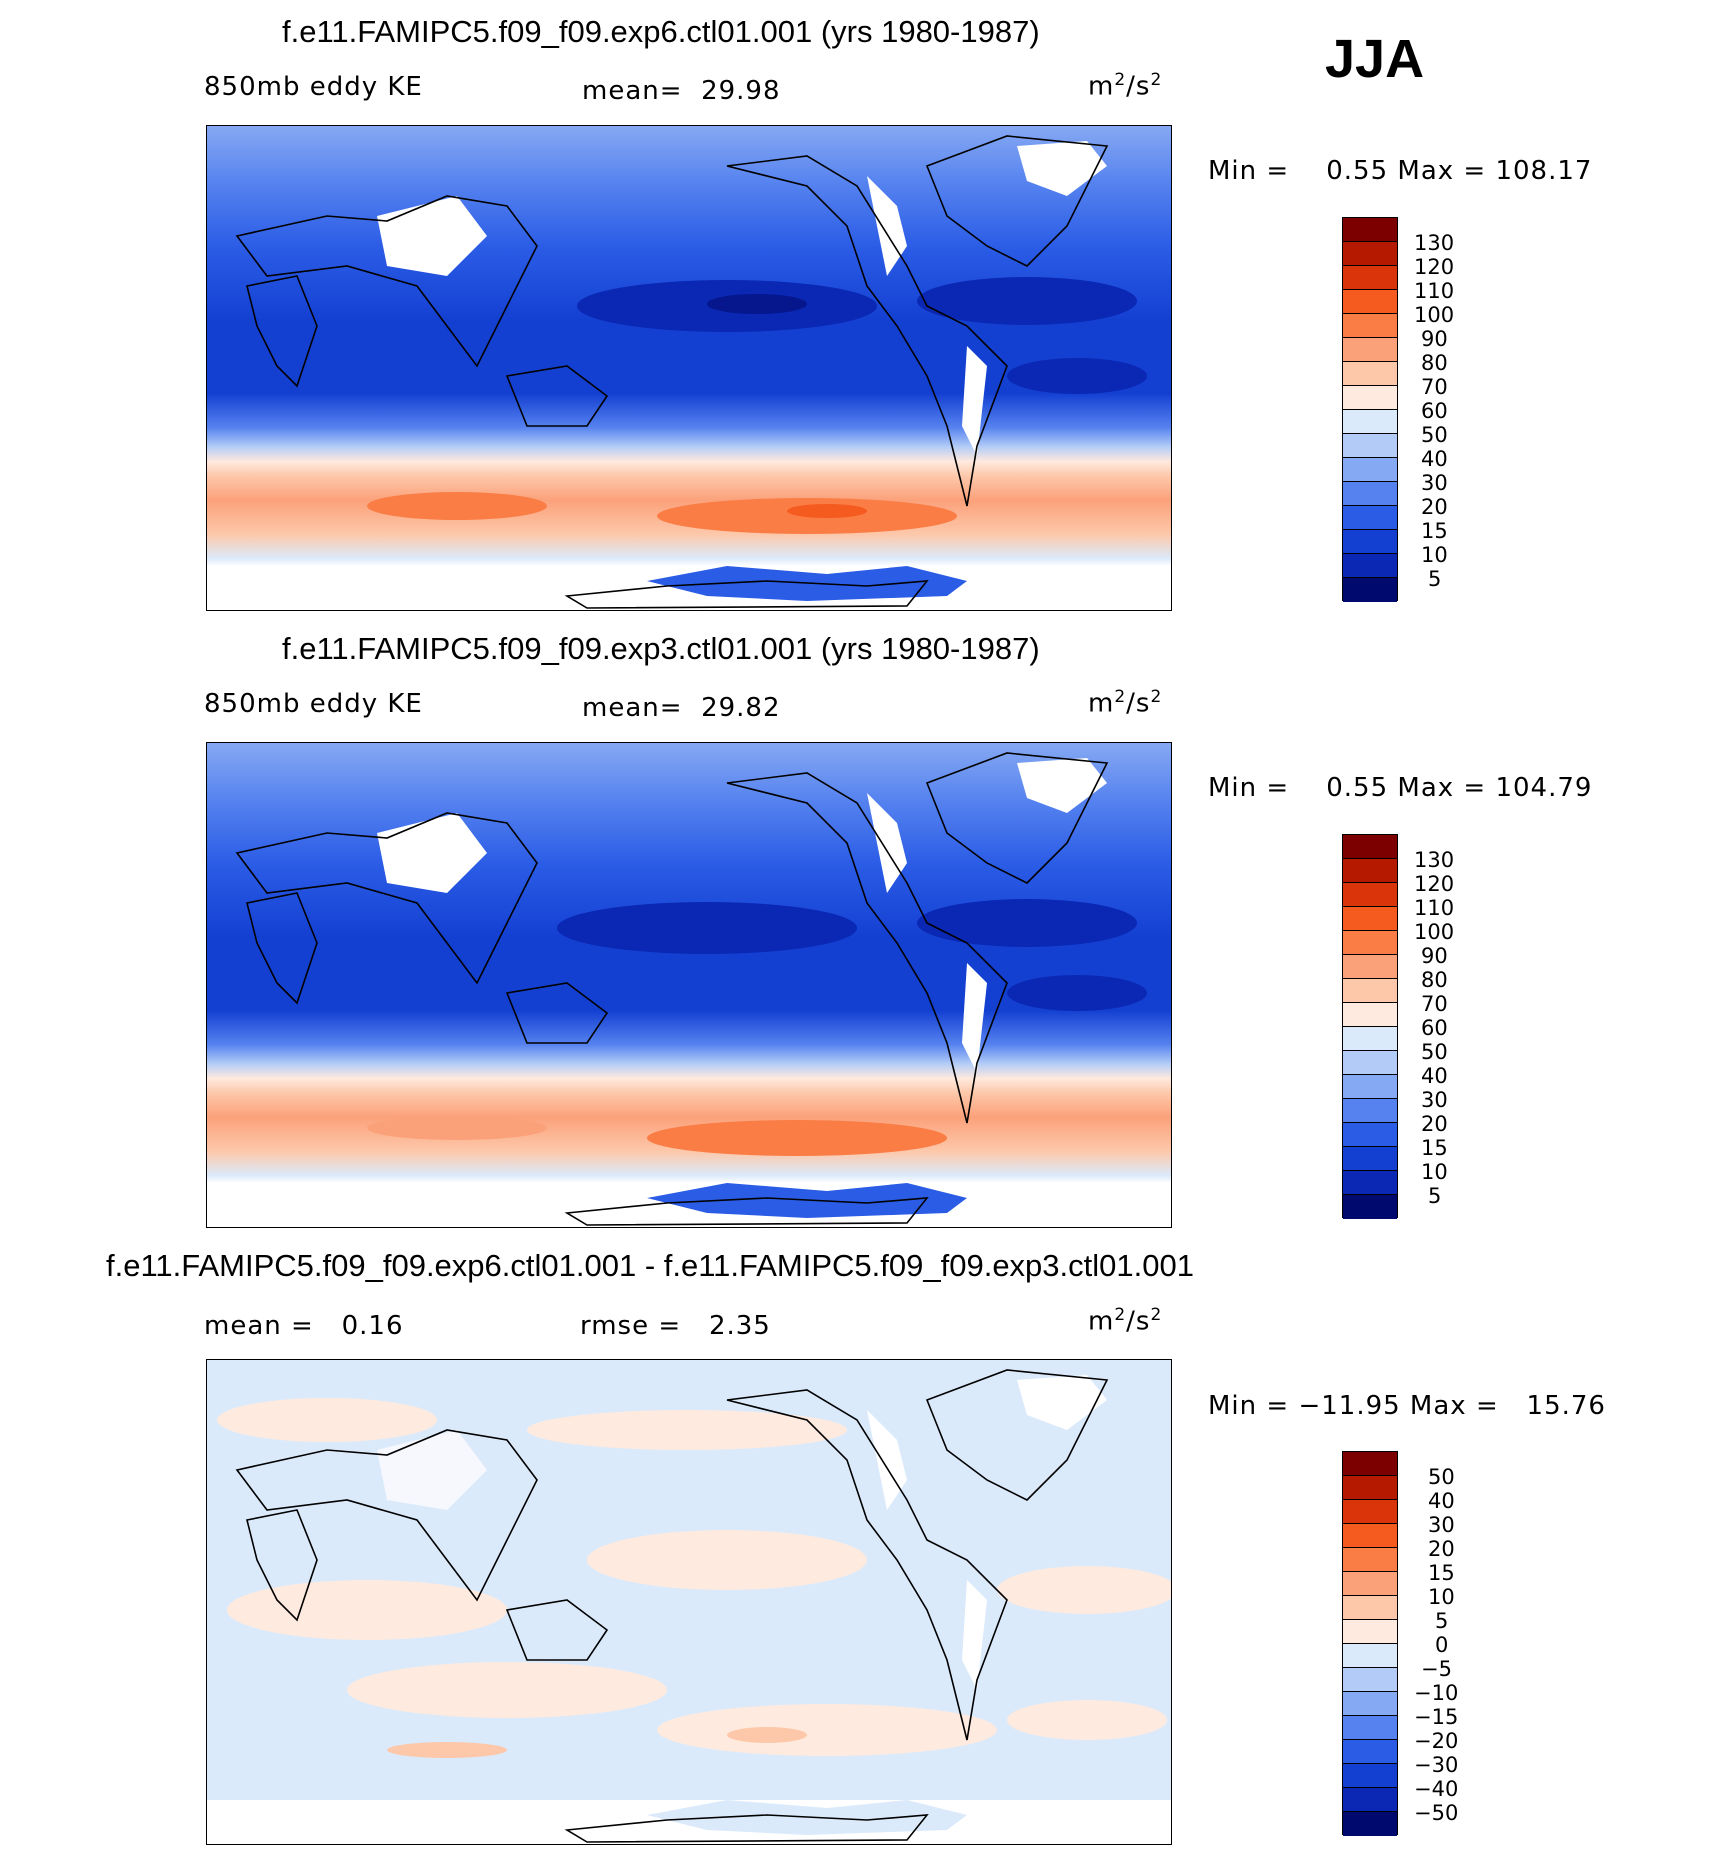 The image size is (1710, 1852). I want to click on panel2-colorbar-label: 130, so click(1434, 860).